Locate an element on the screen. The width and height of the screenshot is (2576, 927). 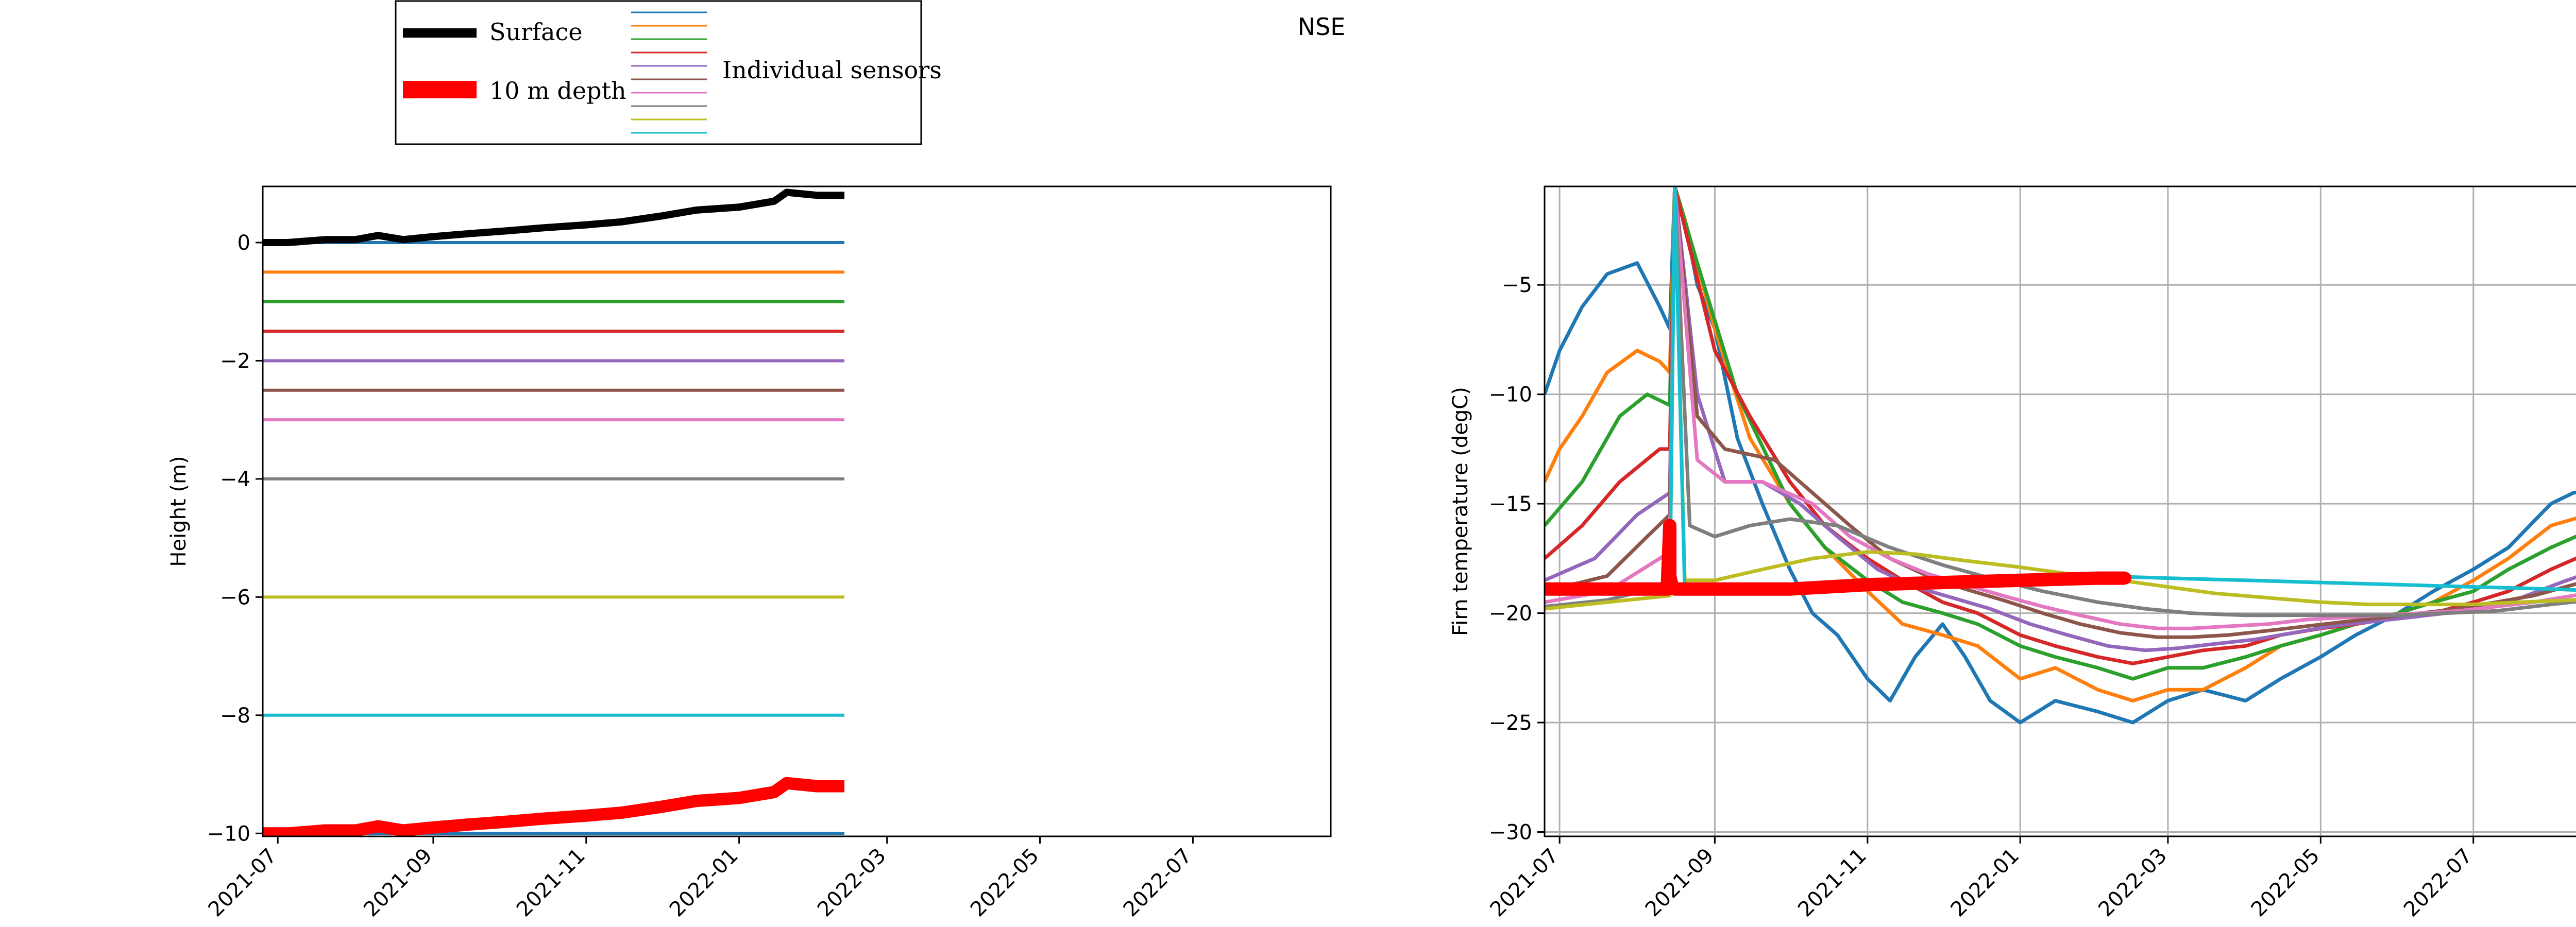
y-tick-label: −6 is located at coordinates (235, 598).